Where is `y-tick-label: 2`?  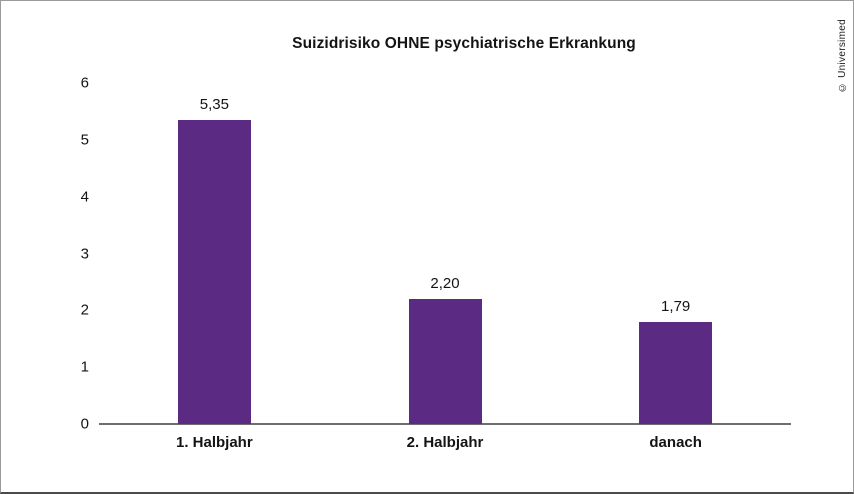
y-tick-label: 2 is located at coordinates (84, 310).